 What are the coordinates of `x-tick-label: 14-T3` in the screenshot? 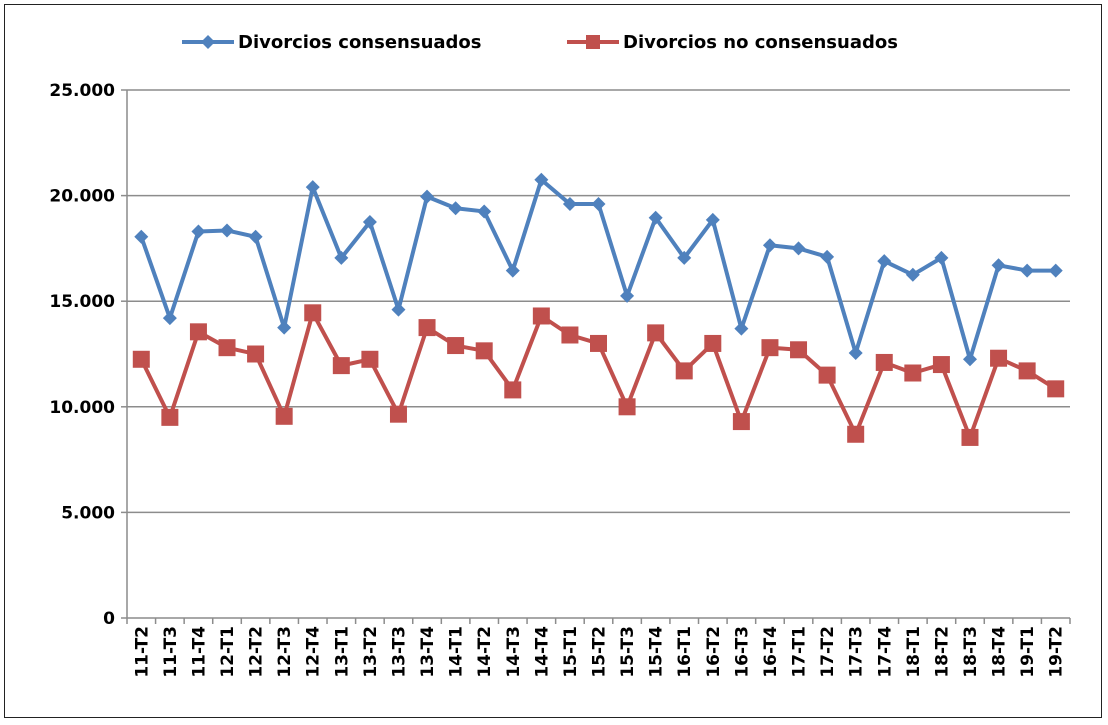 It's located at (514, 652).